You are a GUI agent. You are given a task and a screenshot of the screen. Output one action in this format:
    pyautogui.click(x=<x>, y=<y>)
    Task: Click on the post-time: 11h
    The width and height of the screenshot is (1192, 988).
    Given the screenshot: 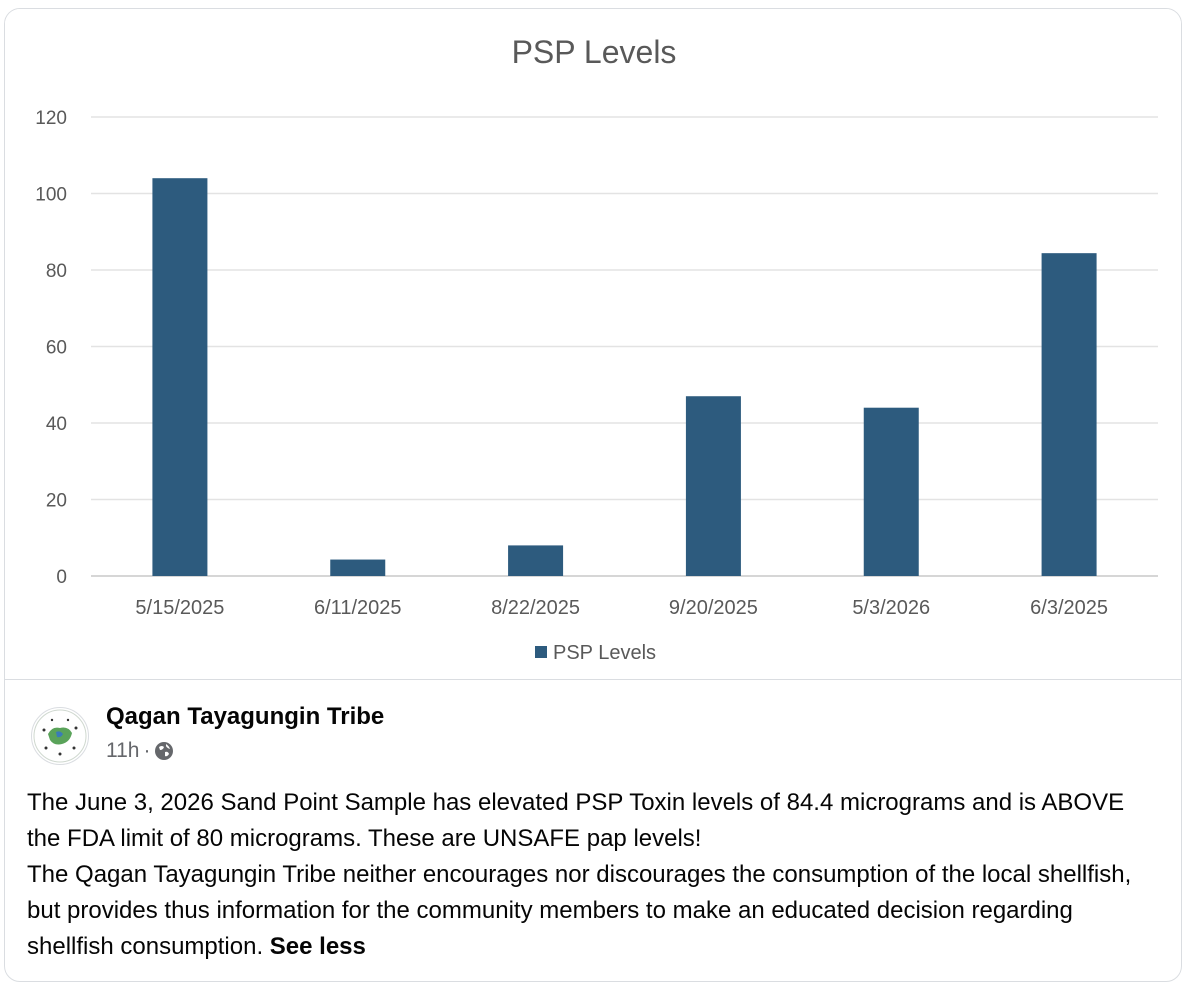 What is the action you would take?
    pyautogui.click(x=123, y=750)
    